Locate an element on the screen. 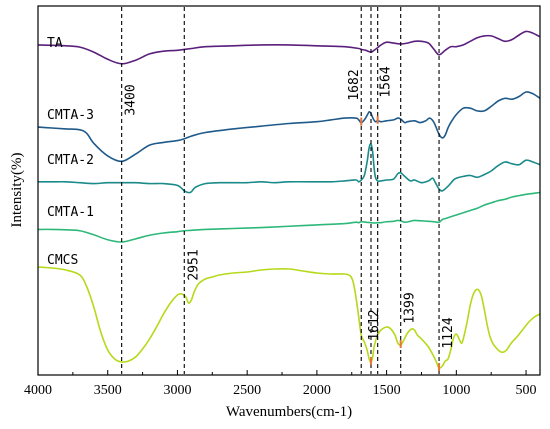  peak-label-1124: 1124 is located at coordinates (448, 332).